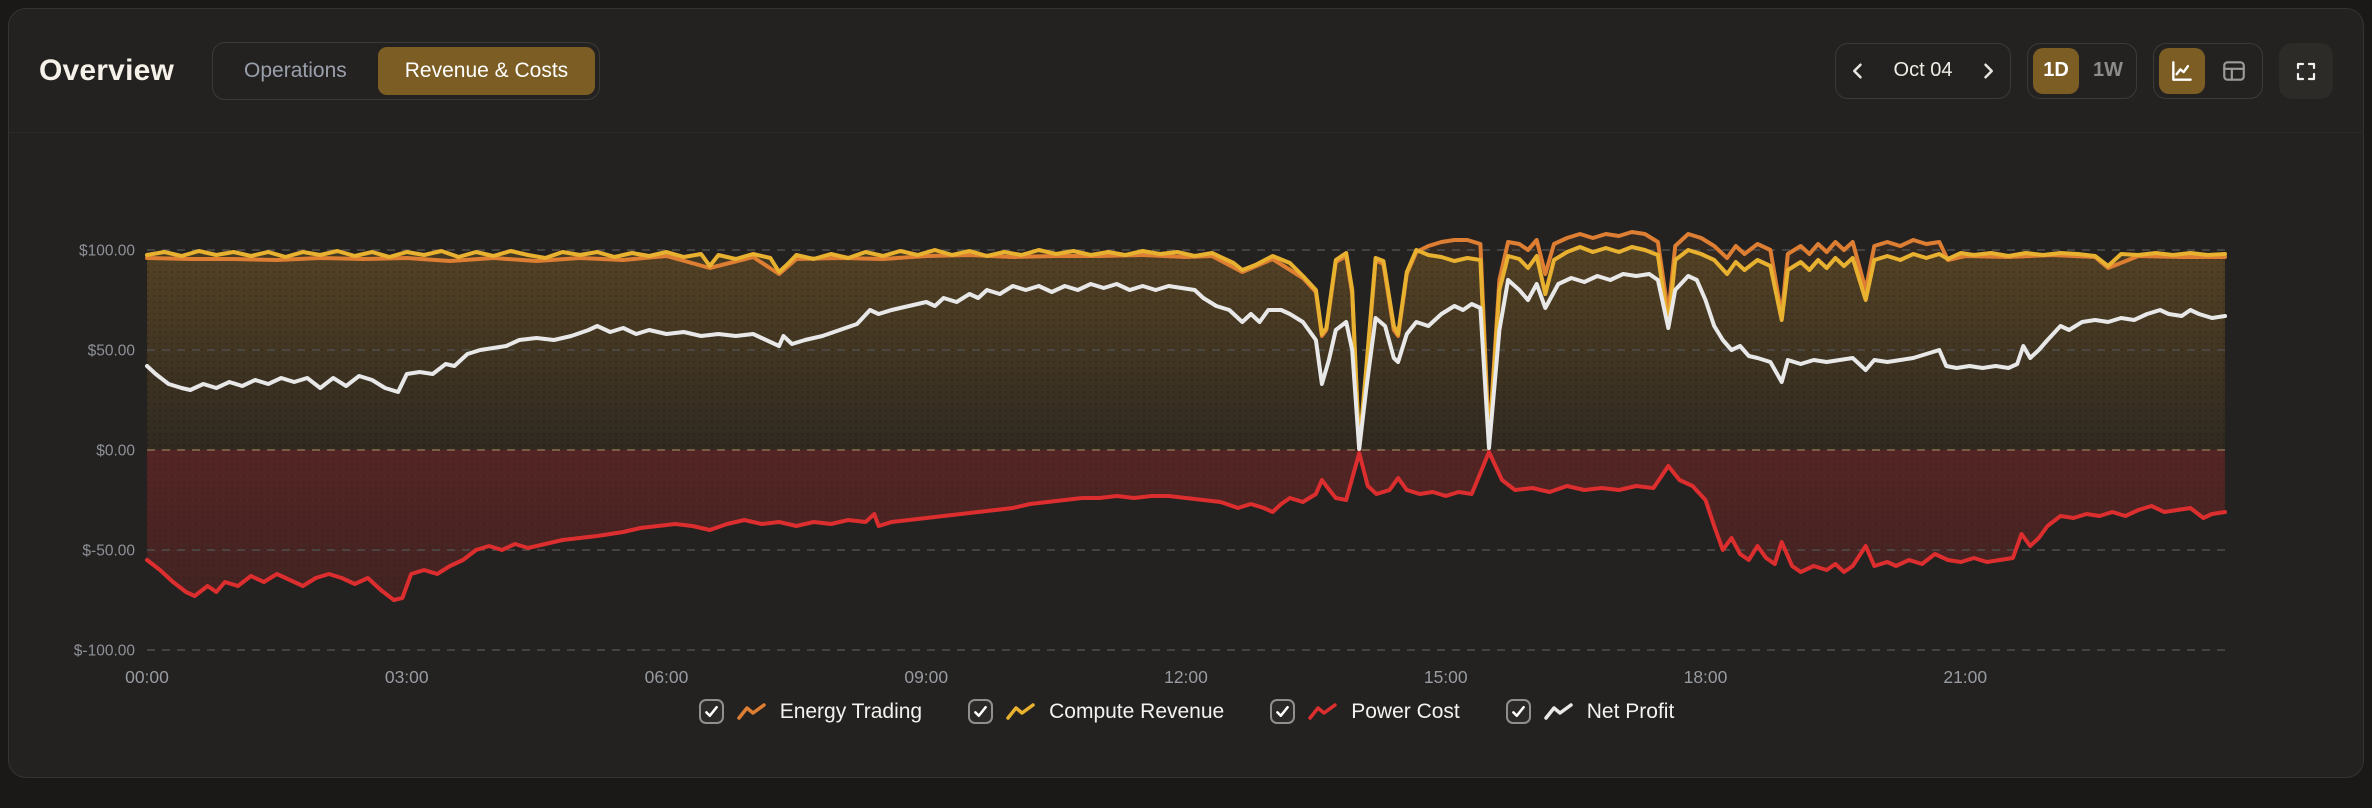 The width and height of the screenshot is (2372, 808). What do you see at coordinates (107, 251) in the screenshot?
I see `svg-text: $100.00` at bounding box center [107, 251].